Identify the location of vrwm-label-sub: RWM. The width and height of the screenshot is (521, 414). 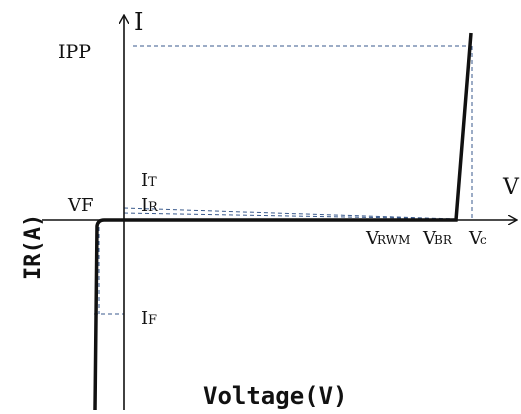
(393, 240).